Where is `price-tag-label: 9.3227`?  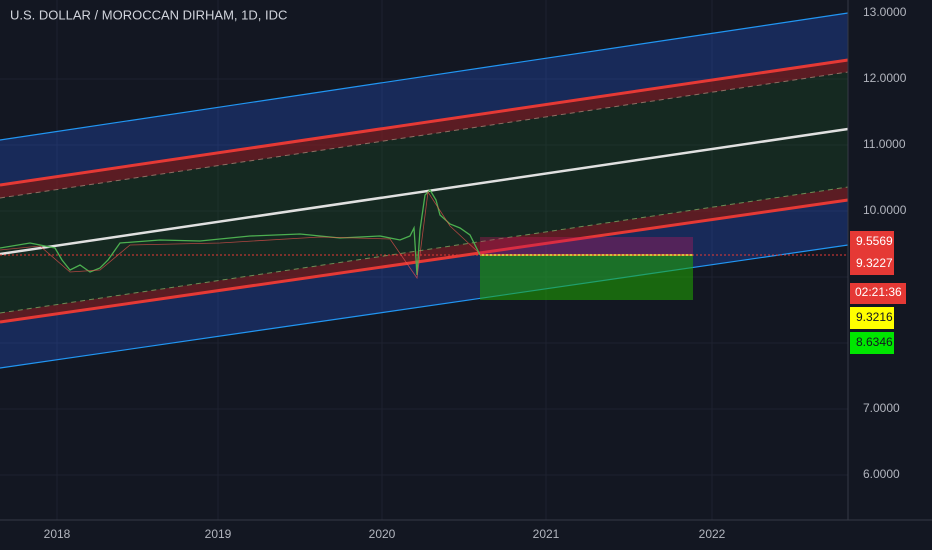
price-tag-label: 9.3227 is located at coordinates (874, 263).